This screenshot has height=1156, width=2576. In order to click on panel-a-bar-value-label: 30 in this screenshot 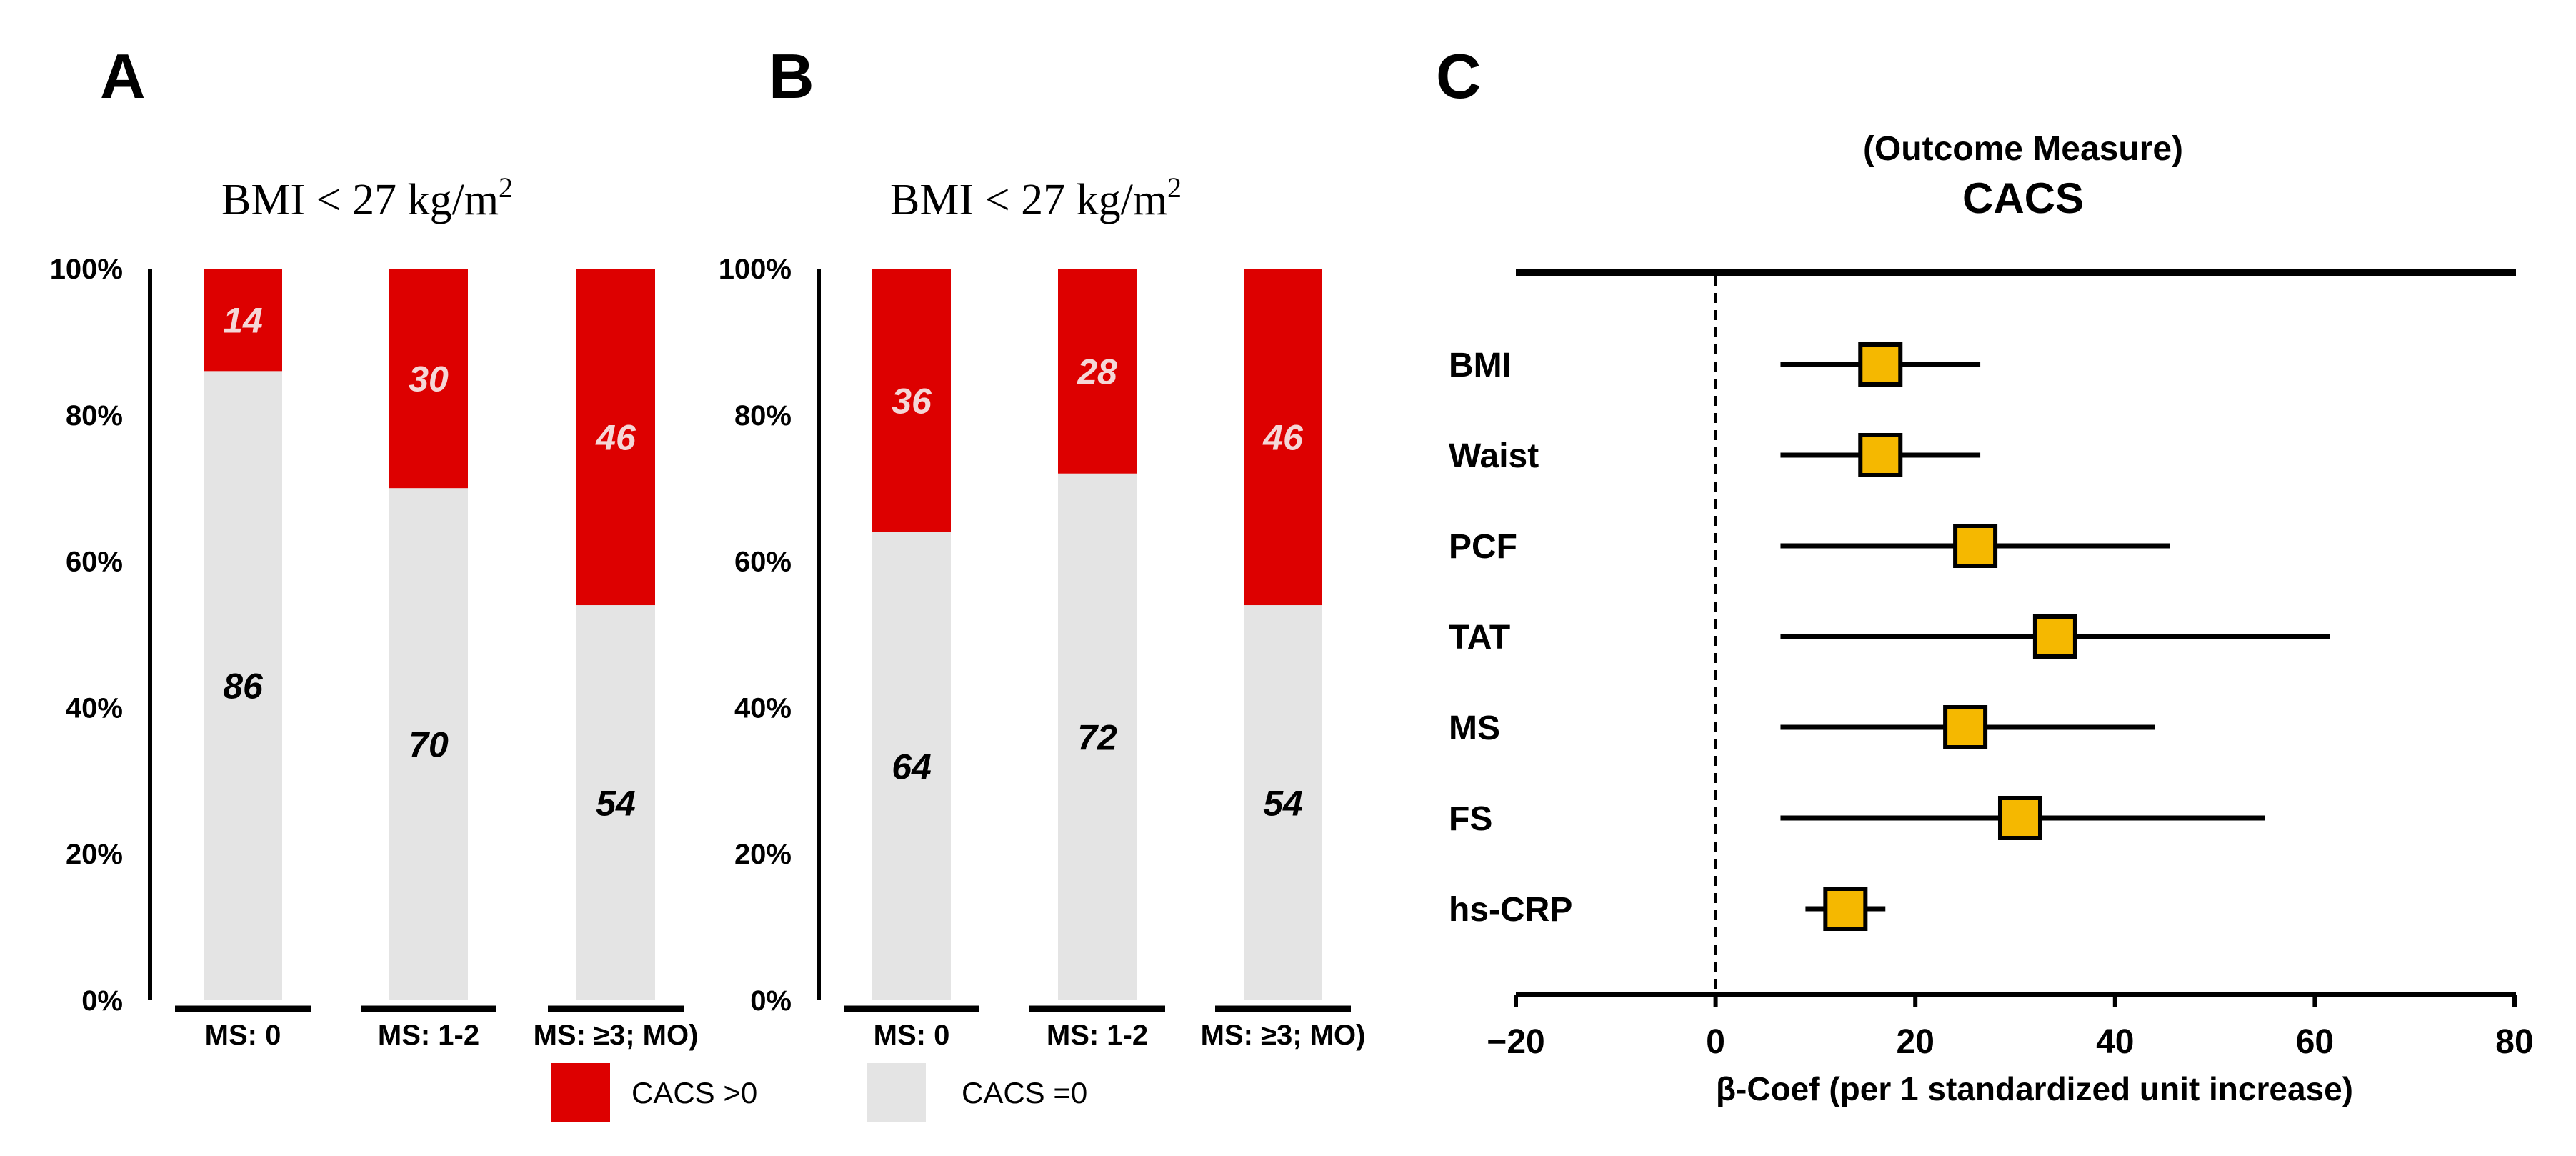, I will do `click(429, 379)`.